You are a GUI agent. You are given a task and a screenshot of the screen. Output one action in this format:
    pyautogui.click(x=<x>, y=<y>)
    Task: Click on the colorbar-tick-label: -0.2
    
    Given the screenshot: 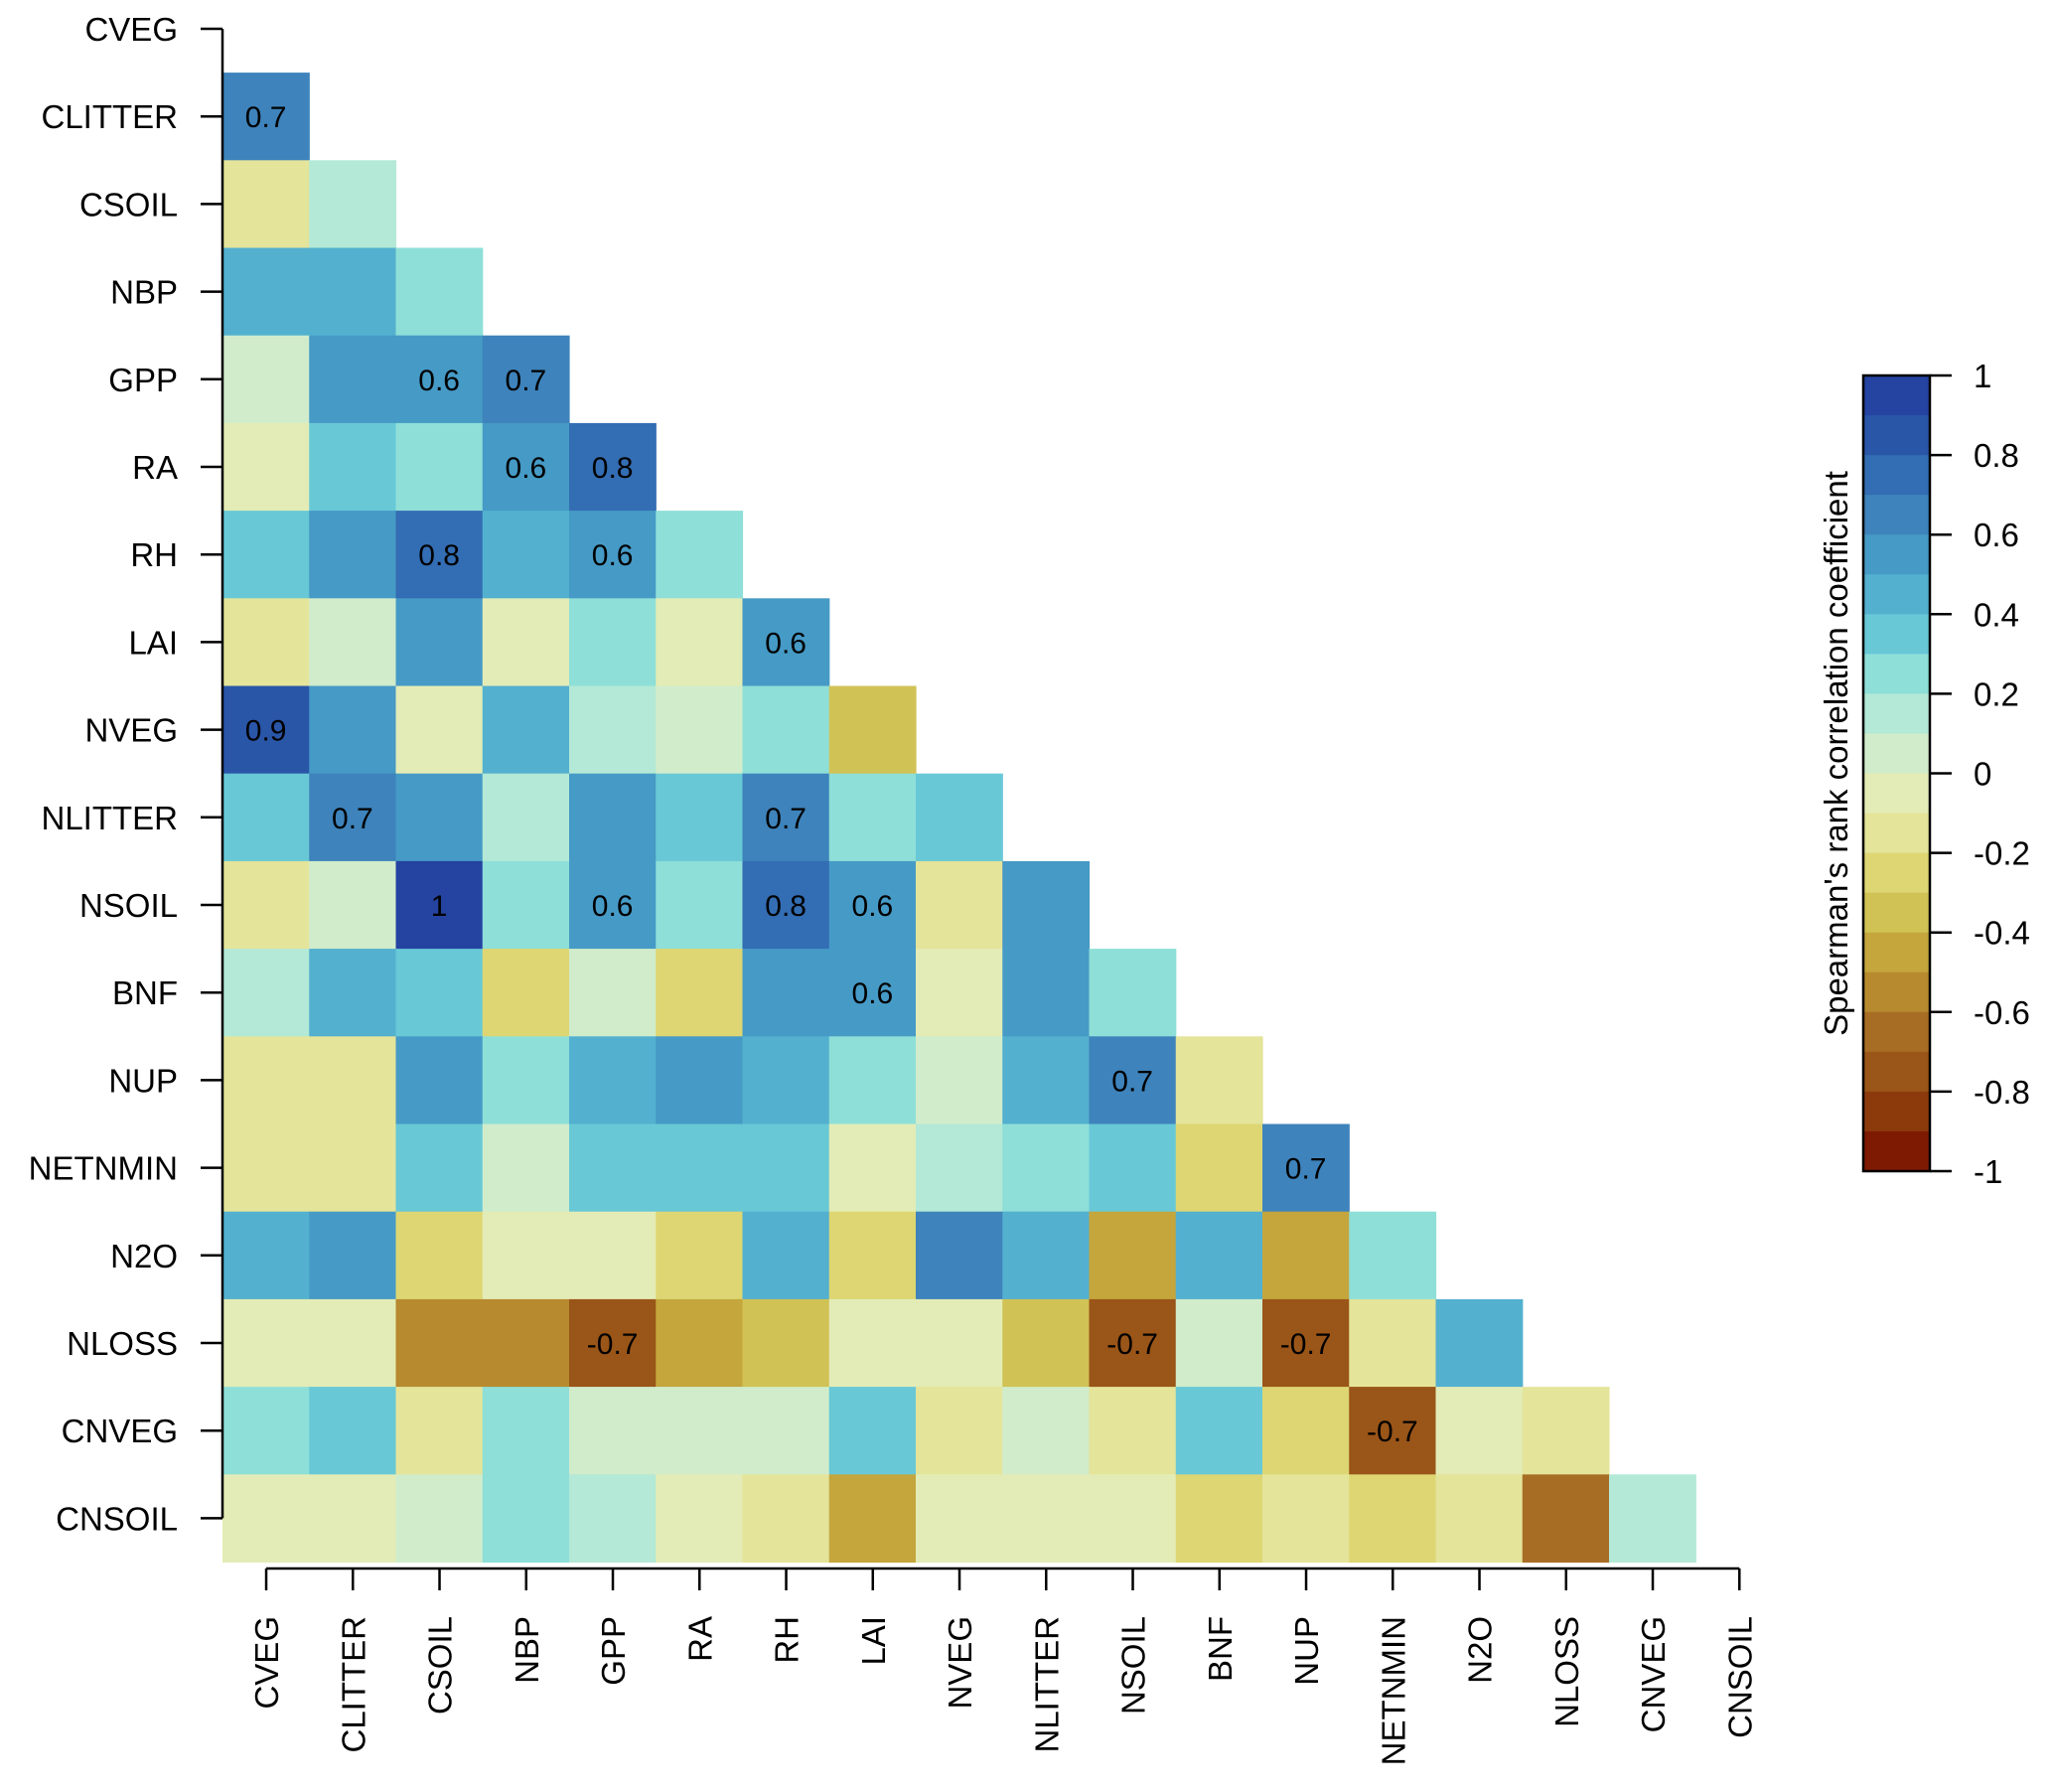 What is the action you would take?
    pyautogui.click(x=2002, y=854)
    